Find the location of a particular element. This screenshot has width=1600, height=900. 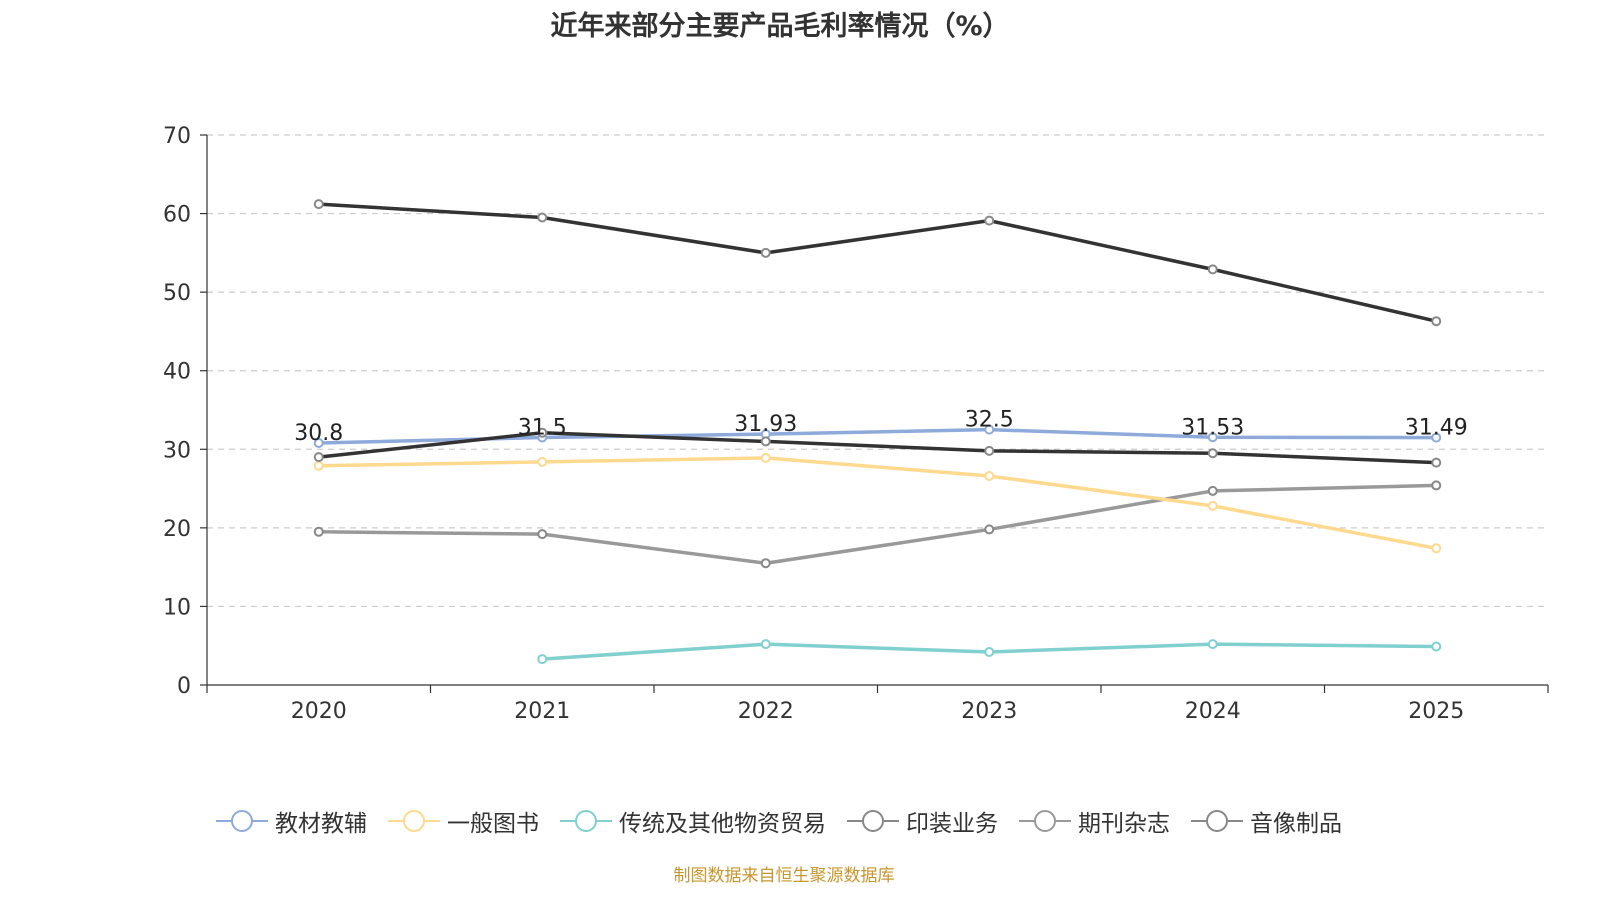

legend-item-一般图书: 一般图书 is located at coordinates (463, 821).